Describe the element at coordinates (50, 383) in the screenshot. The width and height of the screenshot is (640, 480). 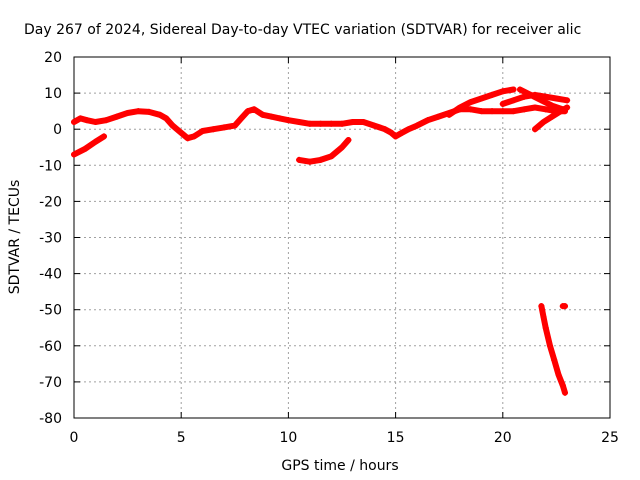
I see `y-tick-label: -70` at that location.